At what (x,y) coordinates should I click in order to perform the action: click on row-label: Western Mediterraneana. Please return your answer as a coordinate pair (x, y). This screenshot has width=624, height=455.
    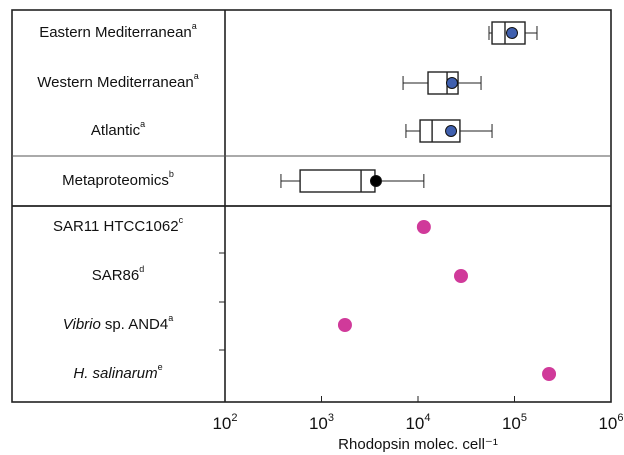
    Looking at the image, I should click on (117, 81).